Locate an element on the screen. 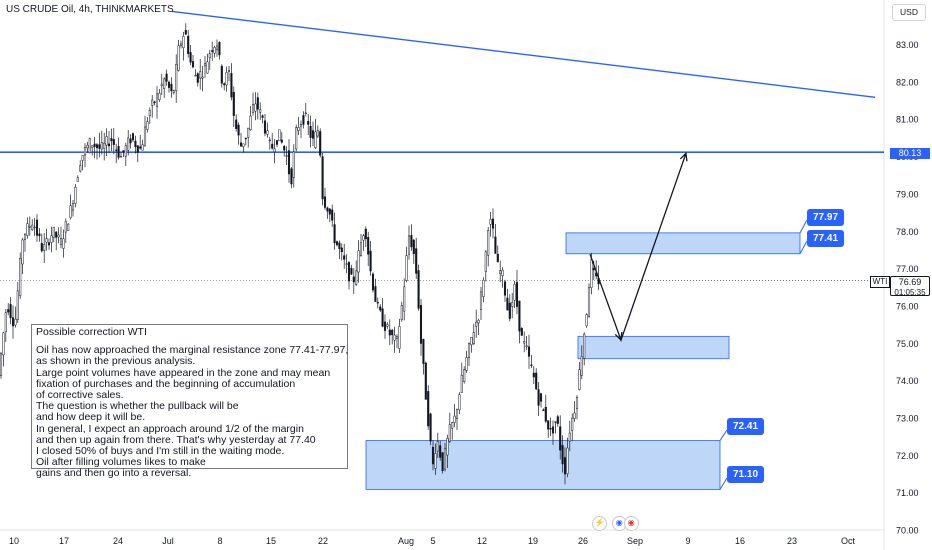 This screenshot has height=550, width=932. y-tick-label: 82.00 is located at coordinates (907, 82).